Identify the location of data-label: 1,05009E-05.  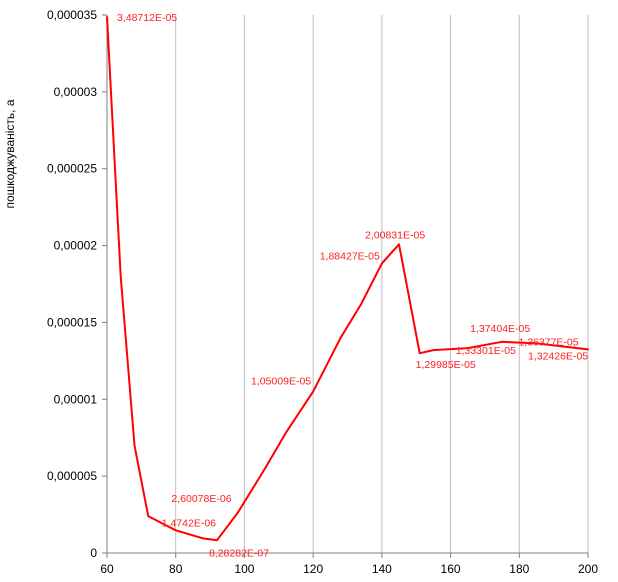
(281, 382).